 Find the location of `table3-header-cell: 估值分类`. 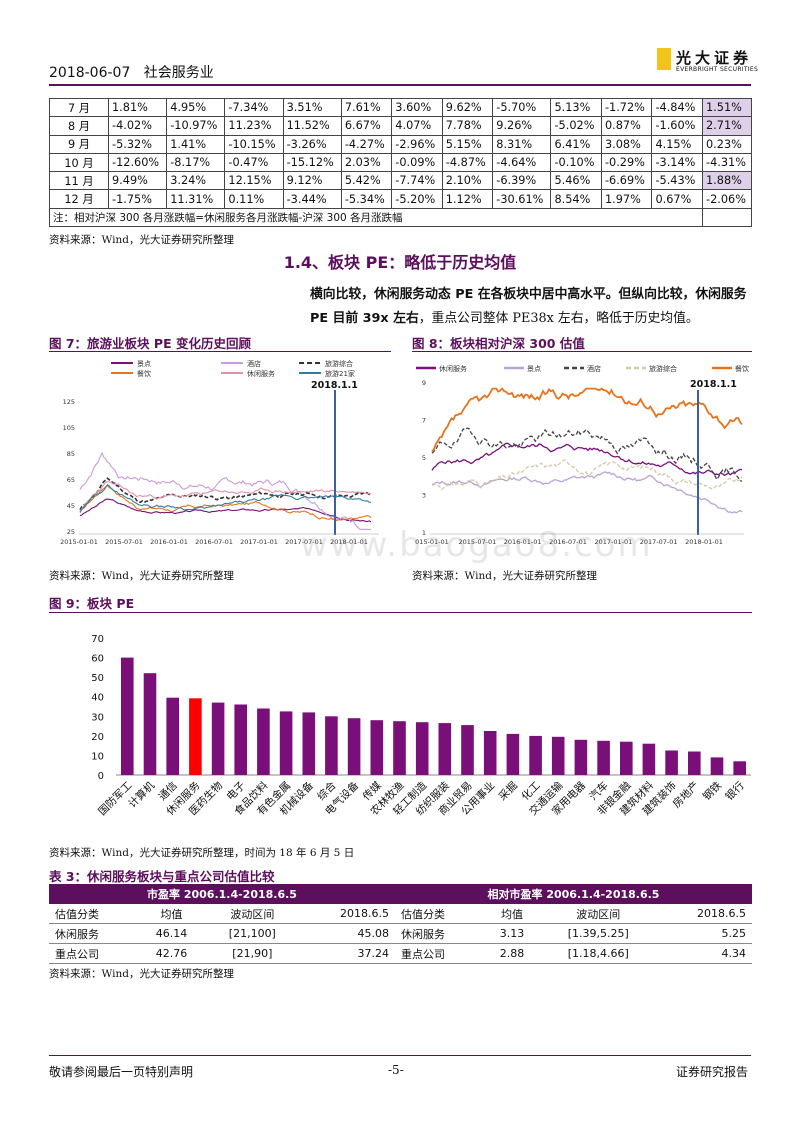

table3-header-cell: 估值分类 is located at coordinates (439, 914).